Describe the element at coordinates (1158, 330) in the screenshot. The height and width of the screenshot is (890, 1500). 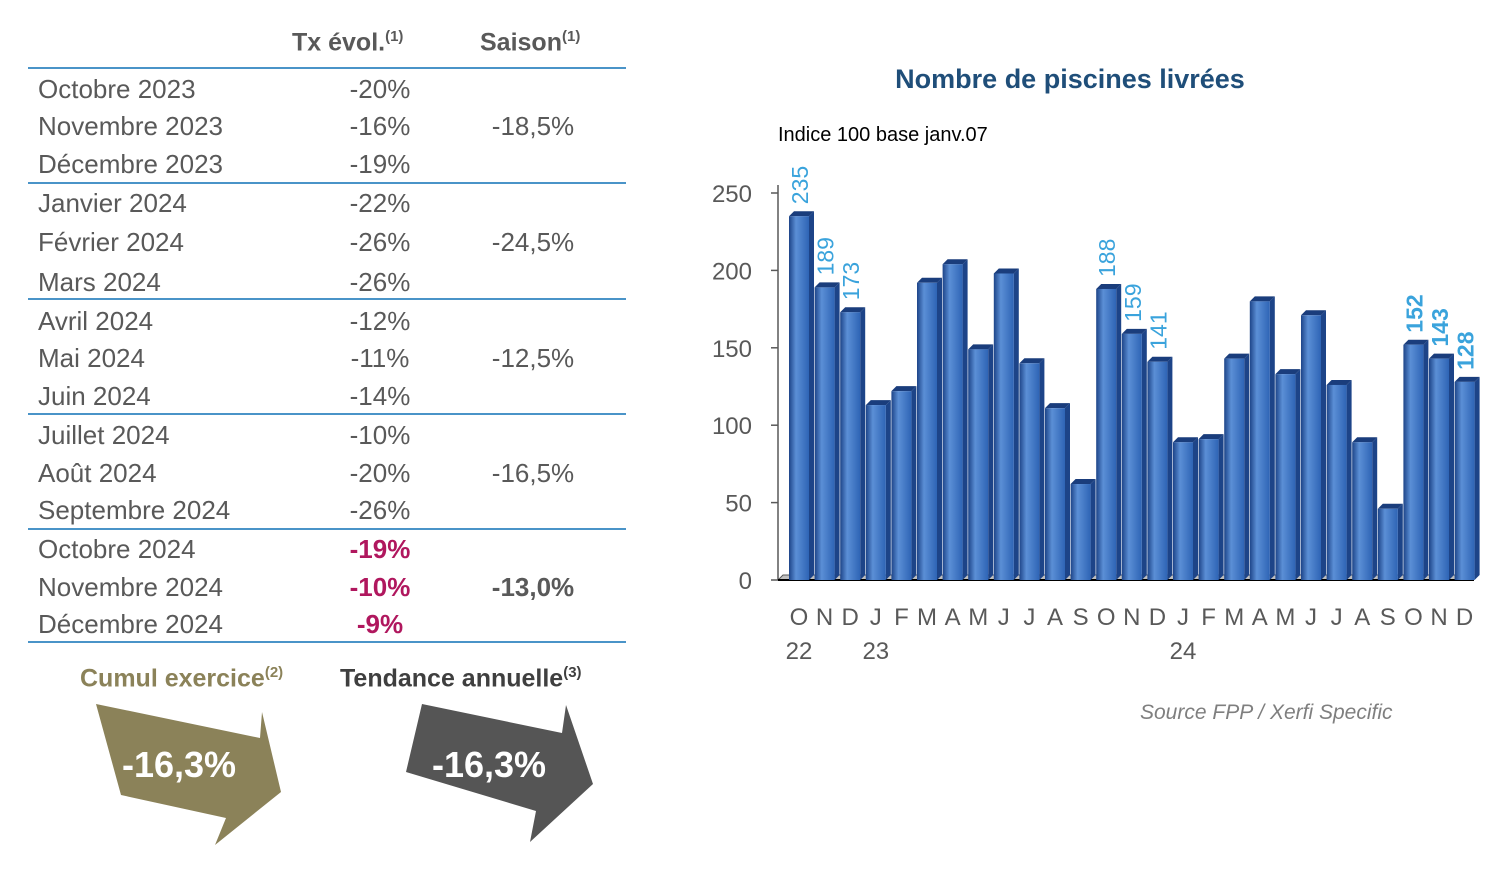
I see `data-label: 141` at that location.